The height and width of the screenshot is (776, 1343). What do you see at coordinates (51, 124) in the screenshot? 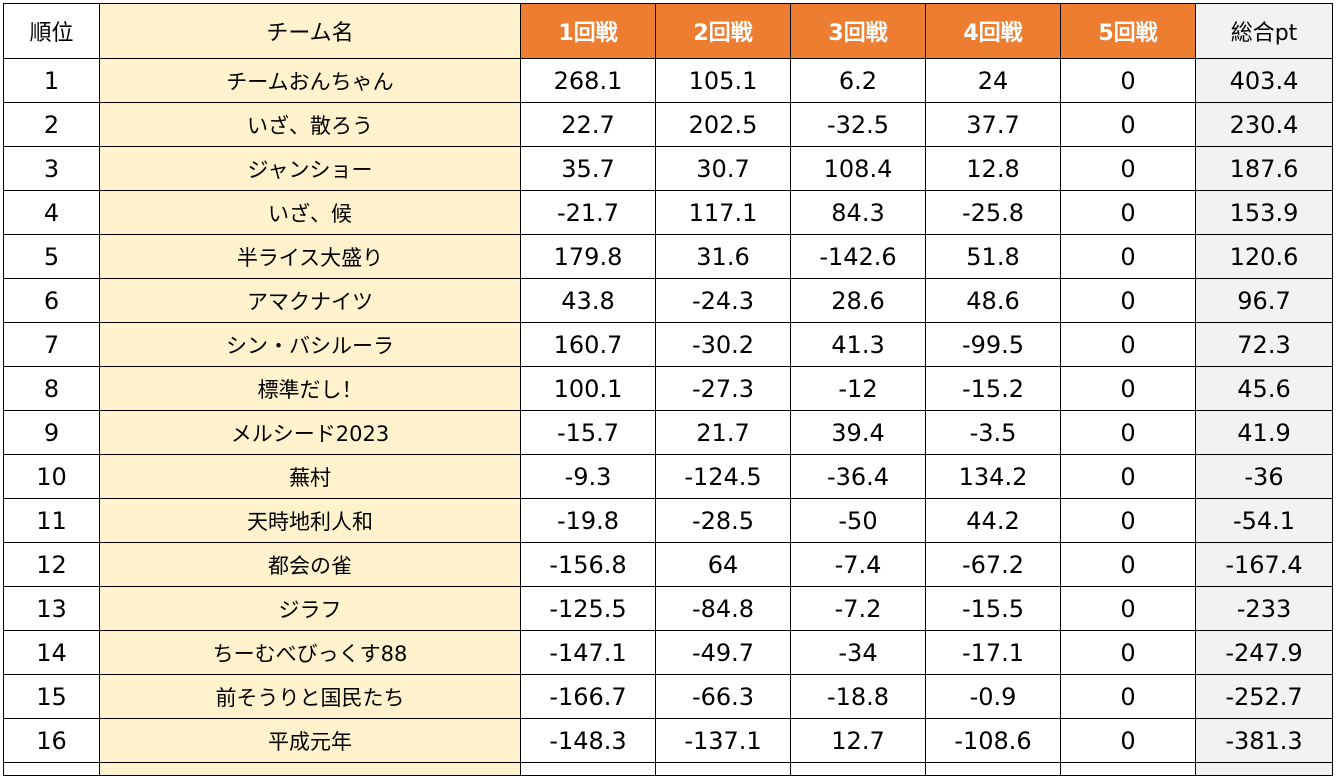
I see `rank-cell: 2` at bounding box center [51, 124].